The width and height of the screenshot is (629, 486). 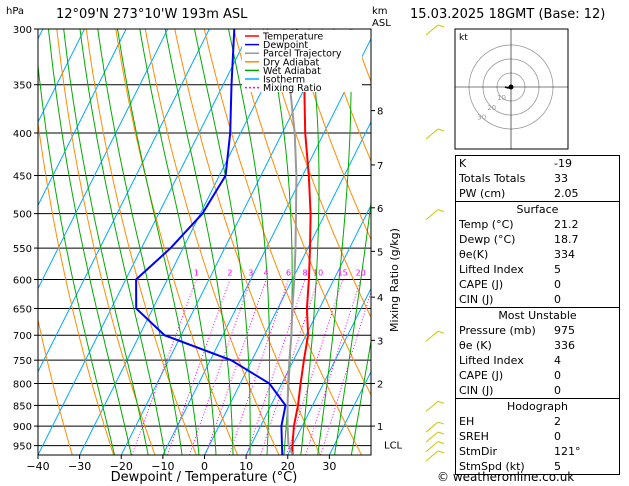 I want to click on table-row: StmDir 121°, so click(x=520, y=451).